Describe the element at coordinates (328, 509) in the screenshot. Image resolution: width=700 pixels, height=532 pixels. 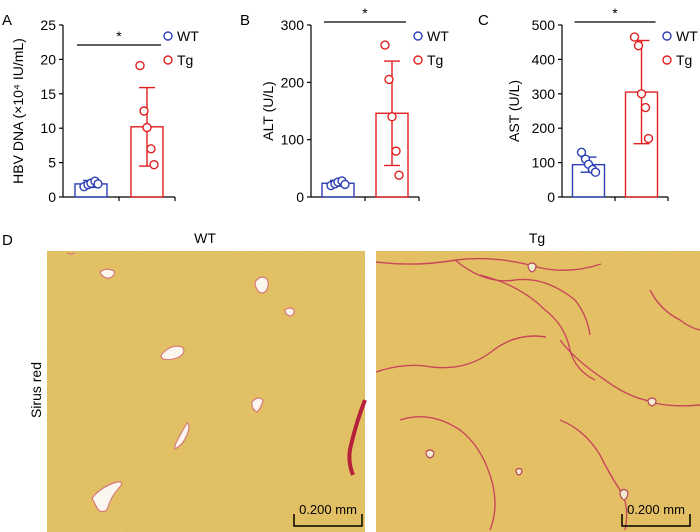
I see `scale-bar-label-wt: 0.200 mm` at that location.